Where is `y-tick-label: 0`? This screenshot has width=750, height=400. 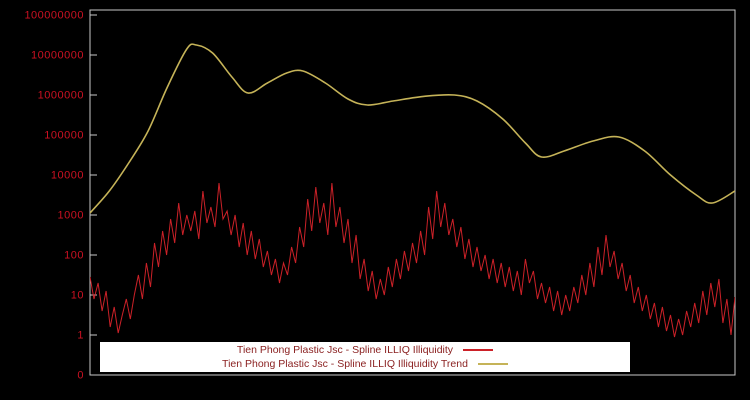 y-tick-label: 0 is located at coordinates (80, 376).